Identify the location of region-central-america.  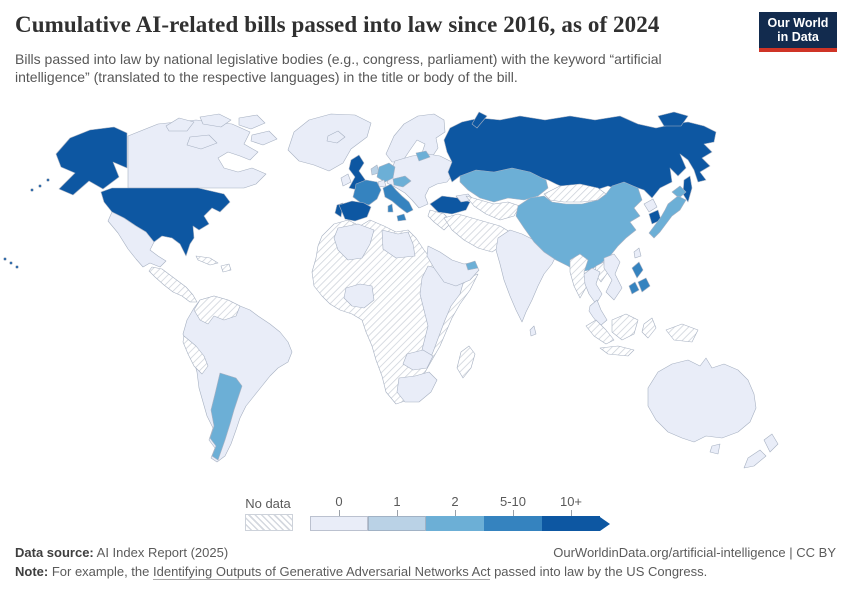
(173, 284).